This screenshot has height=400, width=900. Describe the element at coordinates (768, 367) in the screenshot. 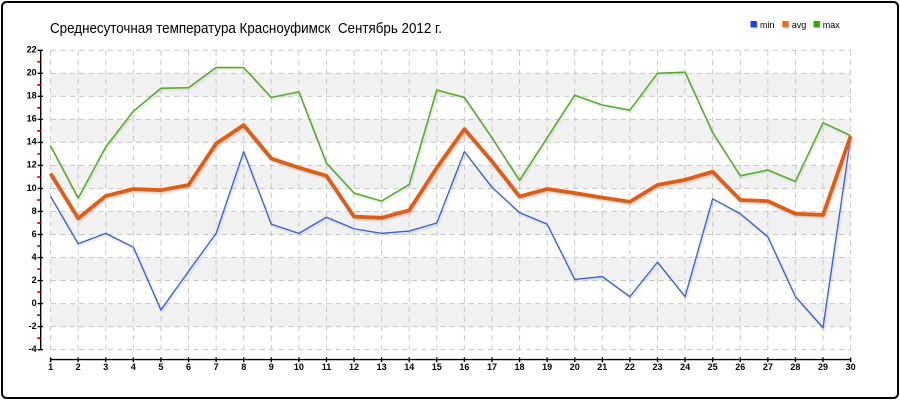

I see `svg-text: 27` at that location.